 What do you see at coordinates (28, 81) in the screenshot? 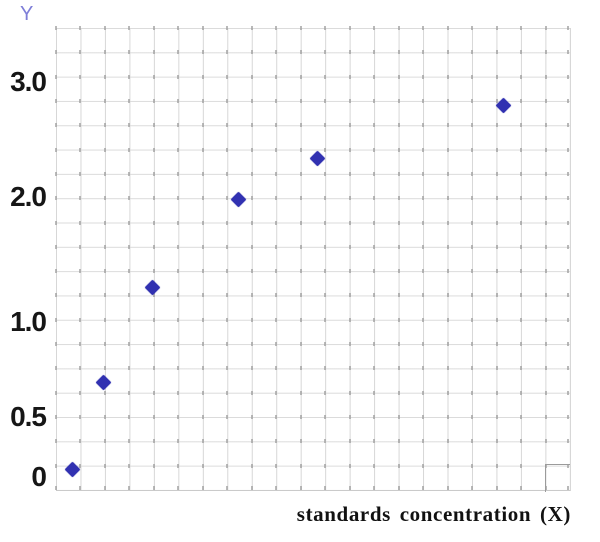
I see `y-tick-label-3.0: 3.0` at bounding box center [28, 81].